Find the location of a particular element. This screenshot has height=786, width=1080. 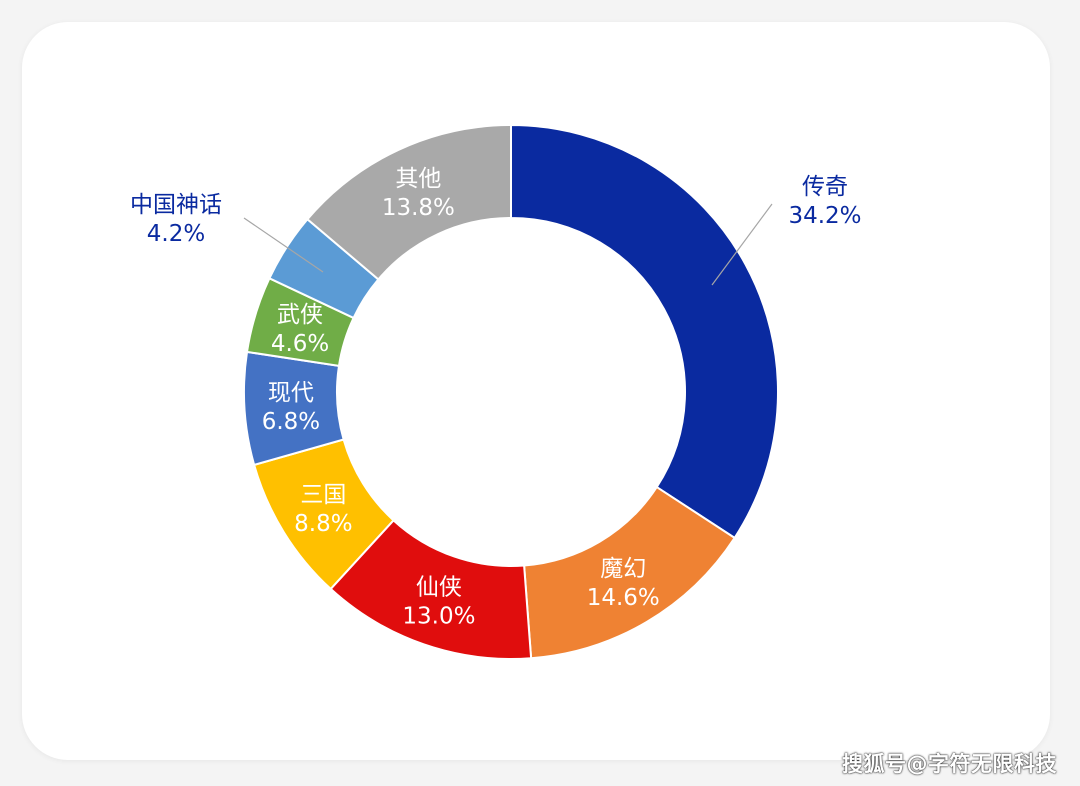

slice-e585b6e4bb96 is located at coordinates (409, 202).